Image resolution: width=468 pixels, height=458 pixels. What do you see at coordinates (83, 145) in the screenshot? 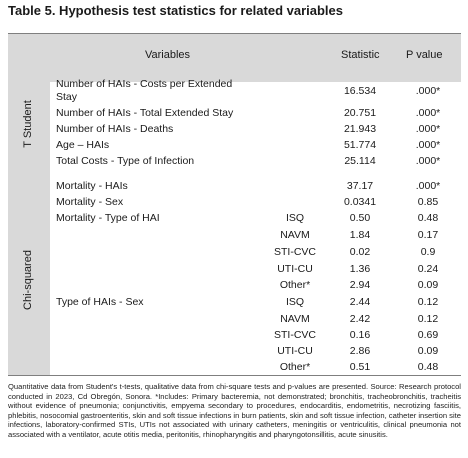
I see `variable-label: Age – HAIs` at bounding box center [83, 145].